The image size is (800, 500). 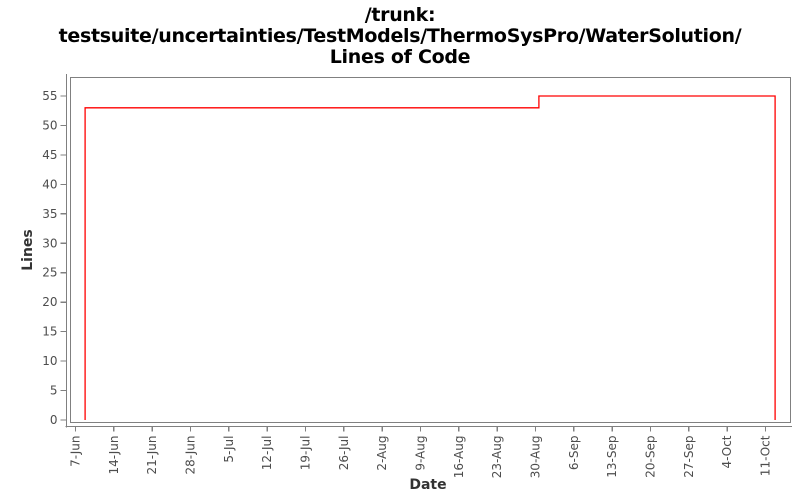 What do you see at coordinates (49, 302) in the screenshot?
I see `y-tick-label: 20` at bounding box center [49, 302].